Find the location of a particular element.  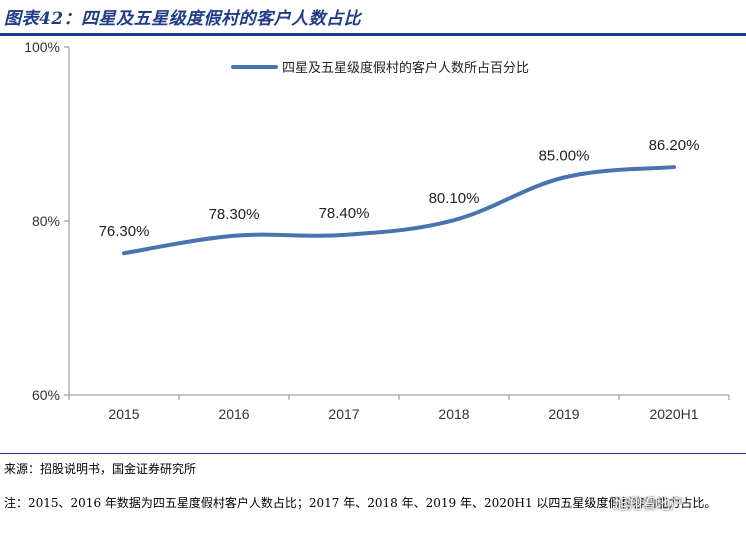

x-tick-label: 2018 is located at coordinates (453, 414).